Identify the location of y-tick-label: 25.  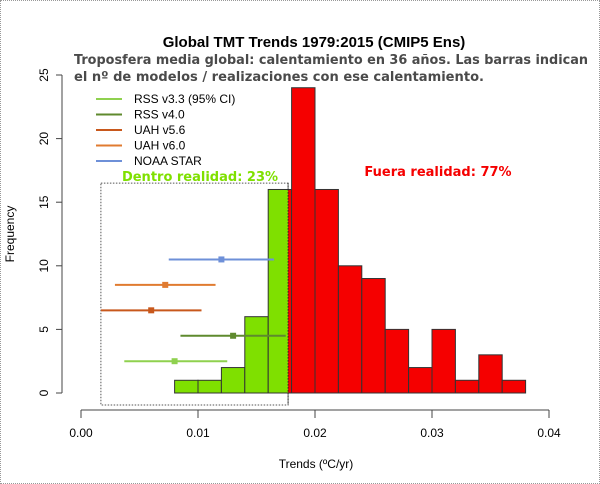
(44, 75).